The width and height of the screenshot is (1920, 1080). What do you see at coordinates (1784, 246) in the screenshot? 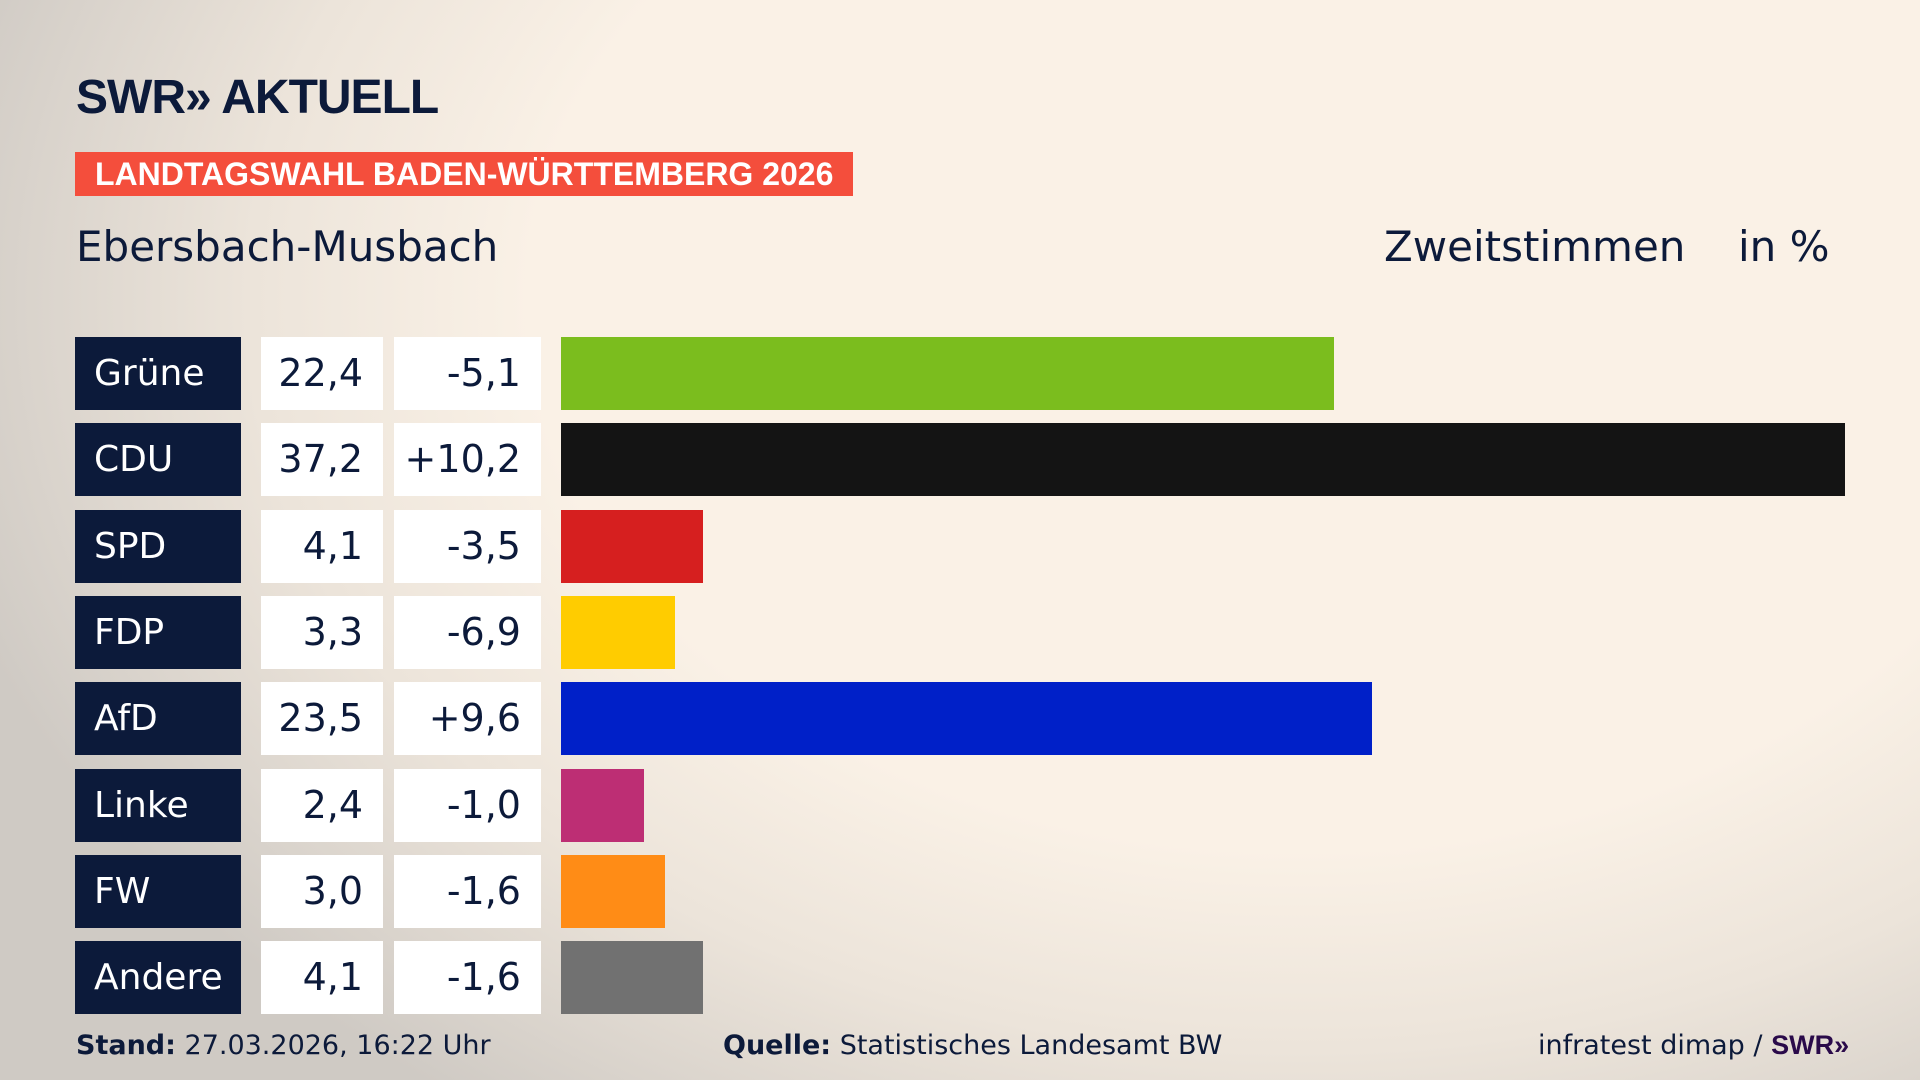
I see `unit-label: in %` at bounding box center [1784, 246].